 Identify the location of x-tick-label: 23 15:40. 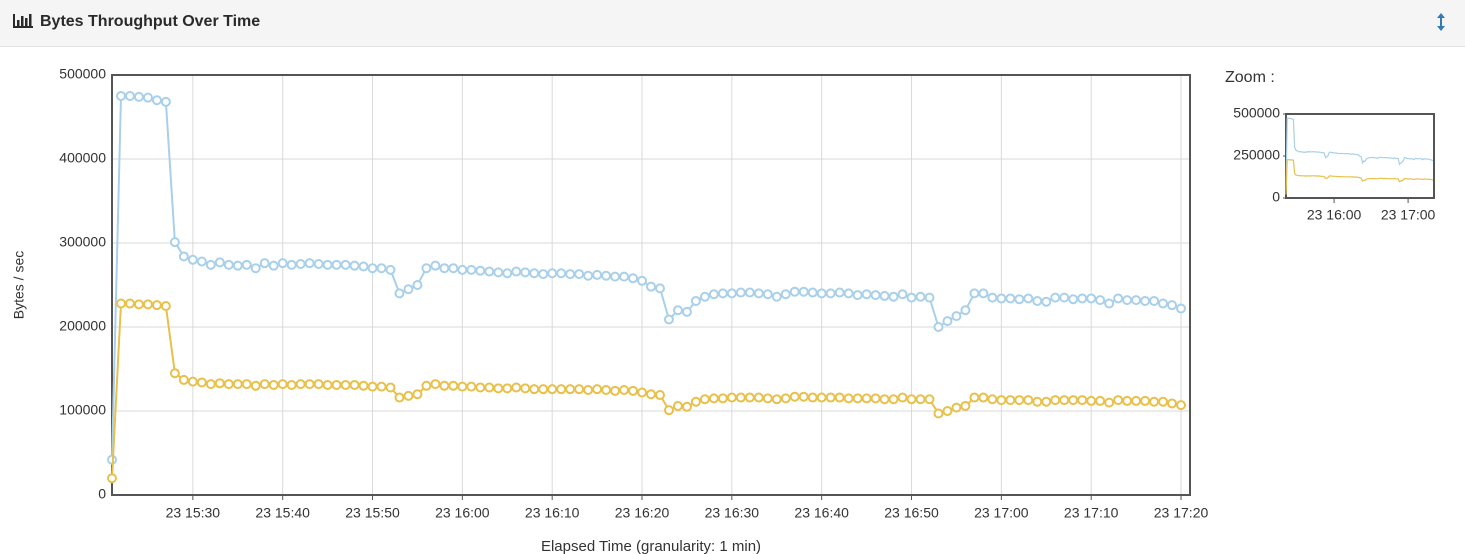
(282, 513).